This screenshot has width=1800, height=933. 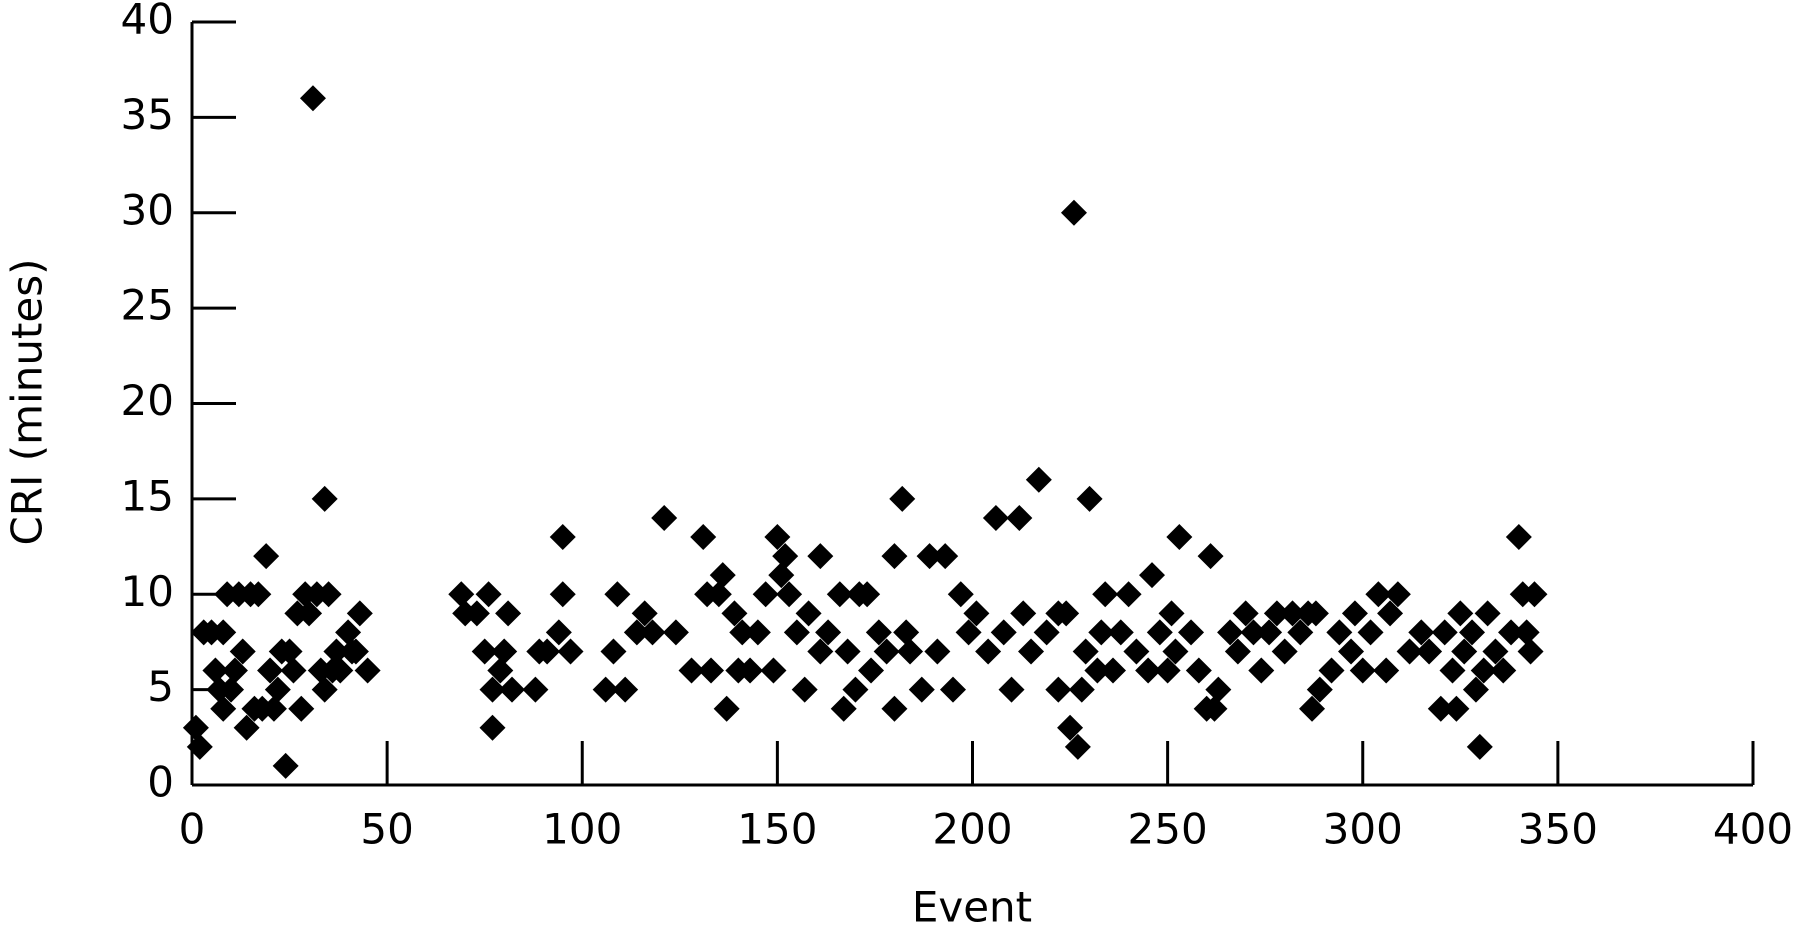 What do you see at coordinates (160, 686) in the screenshot?
I see `y-tick-label: 5` at bounding box center [160, 686].